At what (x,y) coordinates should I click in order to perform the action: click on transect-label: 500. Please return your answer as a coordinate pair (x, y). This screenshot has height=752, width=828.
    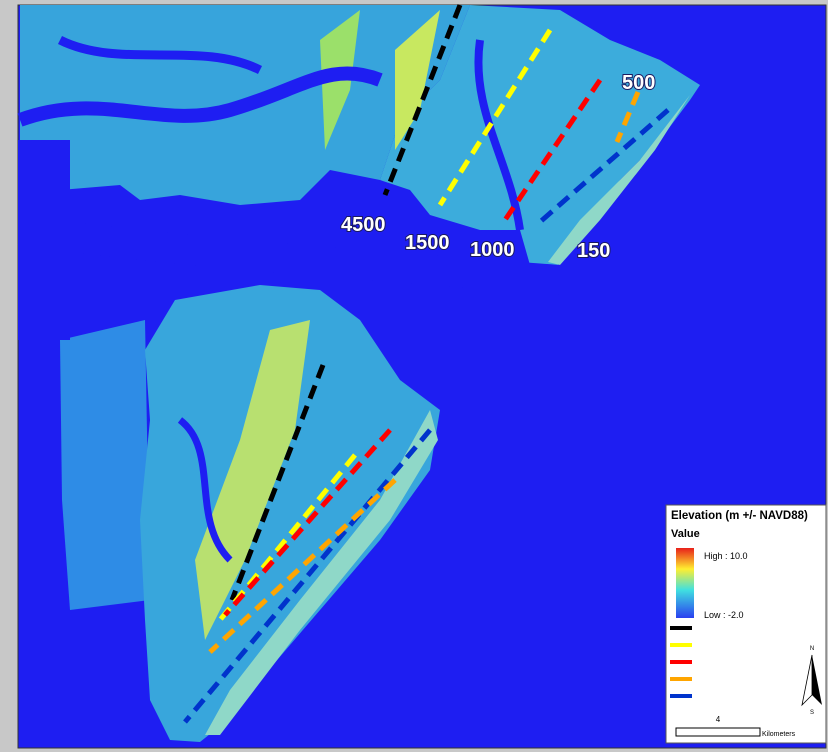
    Looking at the image, I should click on (638, 83).